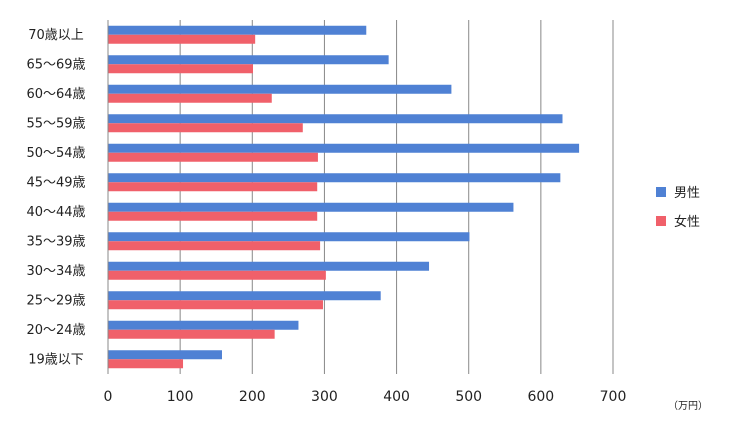 The width and height of the screenshot is (730, 424). I want to click on category-label: 50〜54歳, so click(55, 153).